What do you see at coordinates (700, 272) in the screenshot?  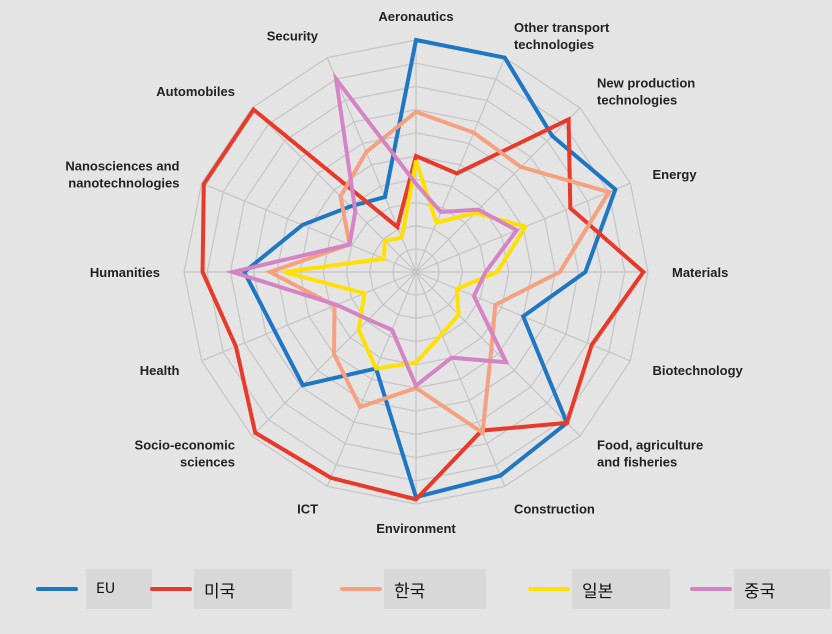 I see `axis-label: Materials` at bounding box center [700, 272].